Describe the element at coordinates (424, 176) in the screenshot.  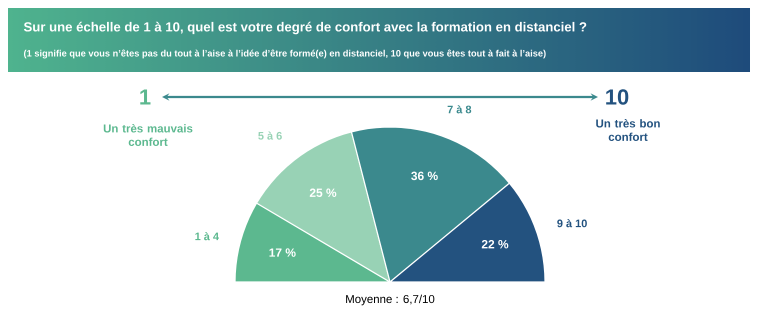
I see `data-label: 36 %` at that location.